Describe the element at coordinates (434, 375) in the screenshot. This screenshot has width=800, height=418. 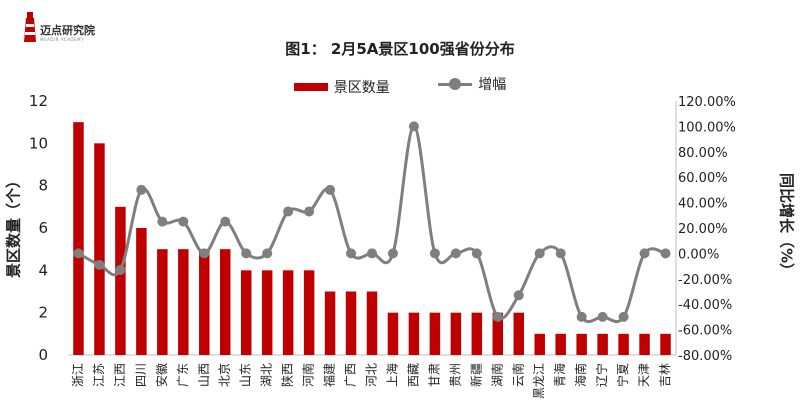
I see `x-tick-label: 甘肃` at that location.